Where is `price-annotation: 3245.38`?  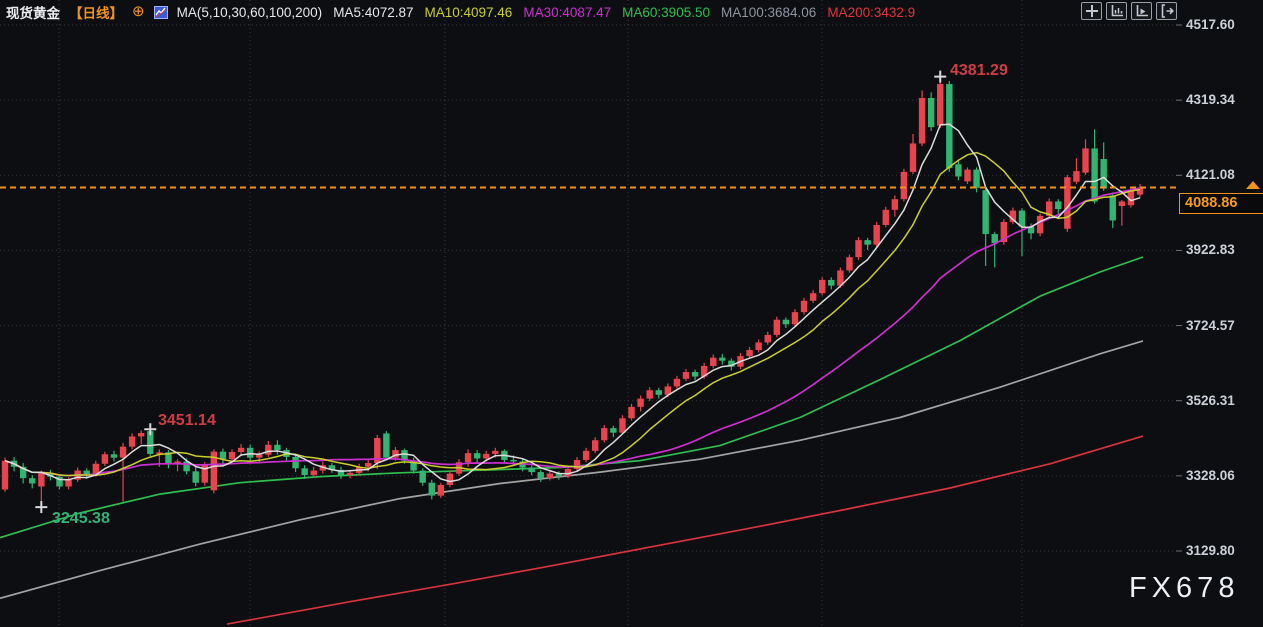 price-annotation: 3245.38 is located at coordinates (81, 518).